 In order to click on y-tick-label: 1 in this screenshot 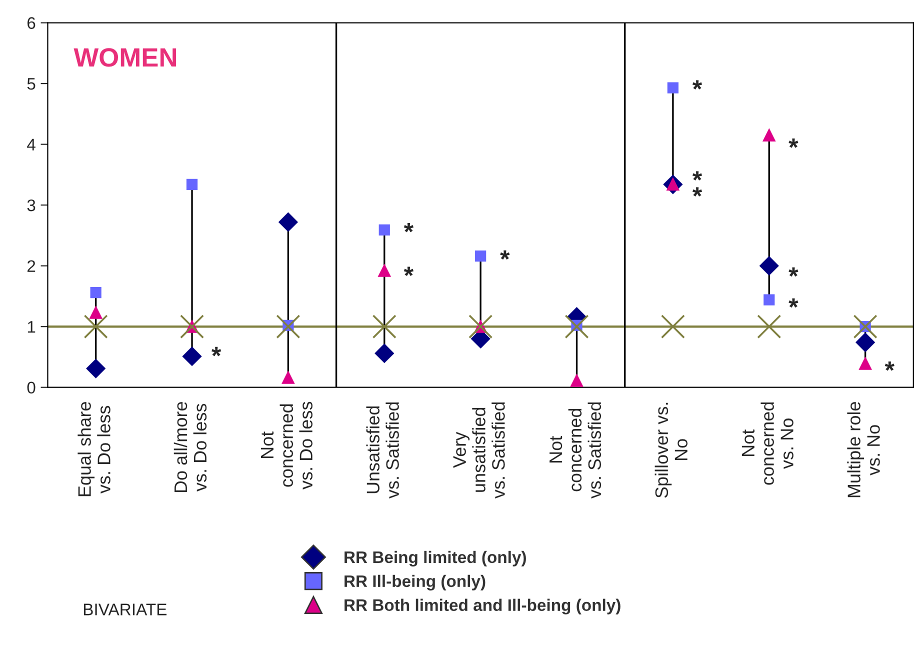, I will do `click(32, 327)`.